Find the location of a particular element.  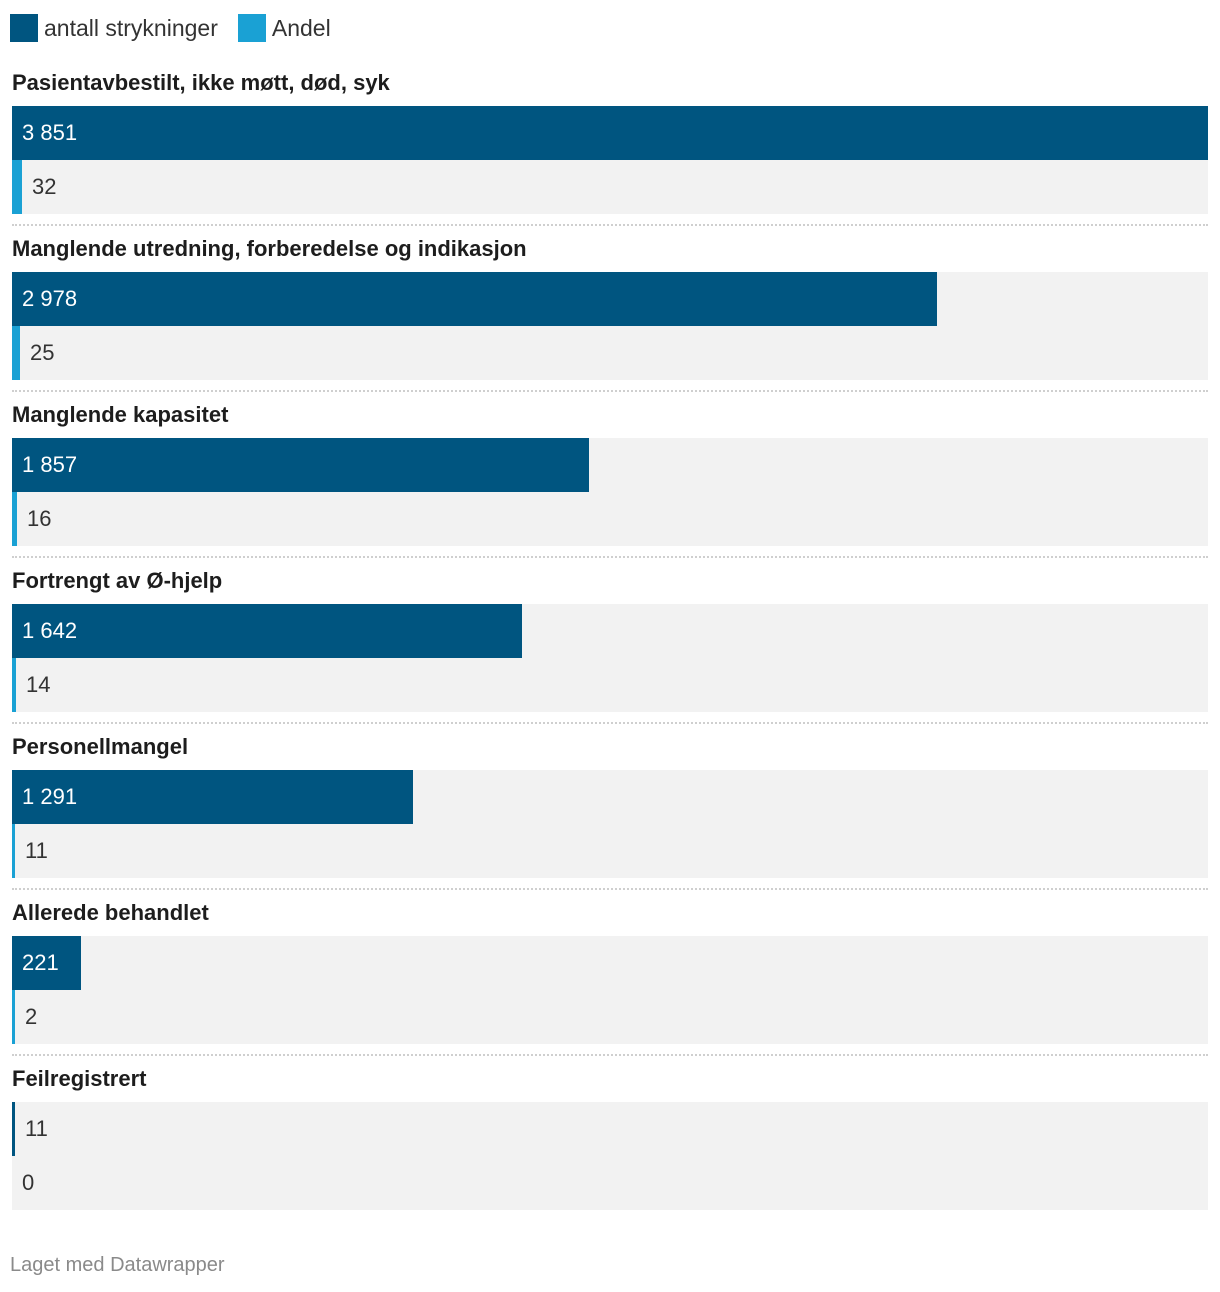

bar-track: 3 851 is located at coordinates (610, 133).